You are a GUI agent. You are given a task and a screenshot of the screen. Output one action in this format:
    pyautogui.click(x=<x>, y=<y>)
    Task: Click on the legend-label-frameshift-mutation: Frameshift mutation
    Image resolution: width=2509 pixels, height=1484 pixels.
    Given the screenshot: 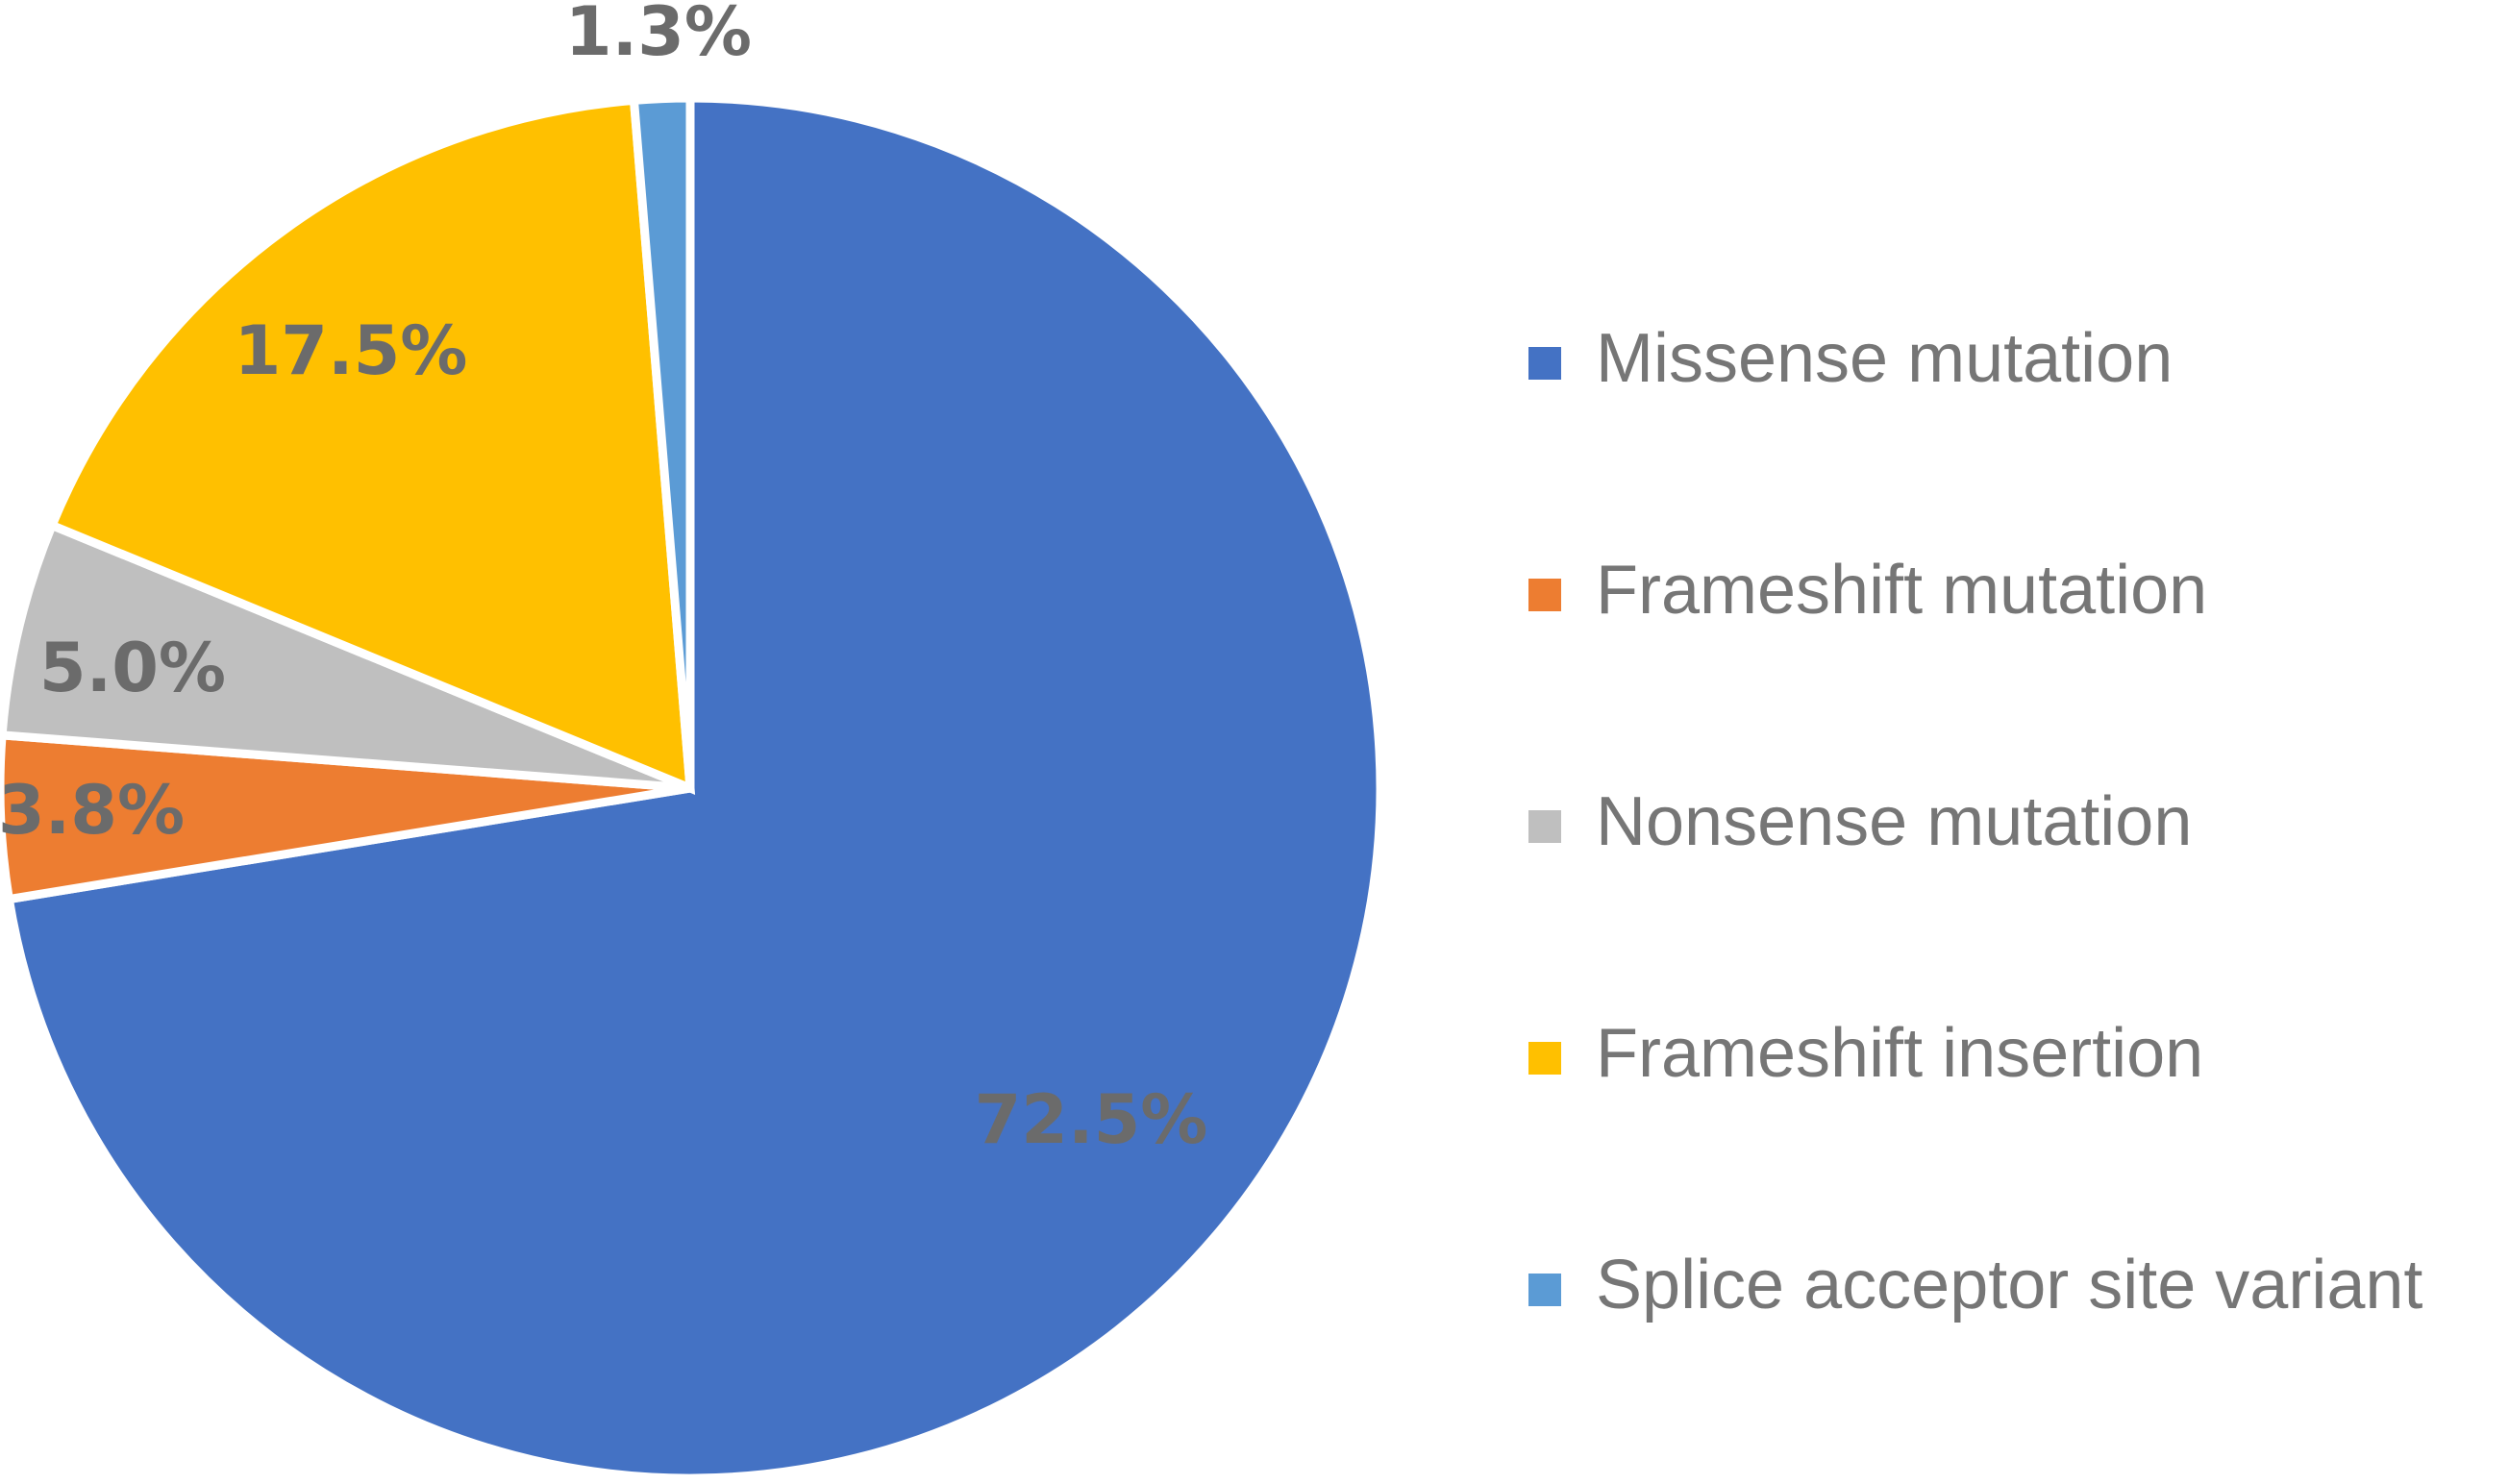 What is the action you would take?
    pyautogui.click(x=1901, y=590)
    